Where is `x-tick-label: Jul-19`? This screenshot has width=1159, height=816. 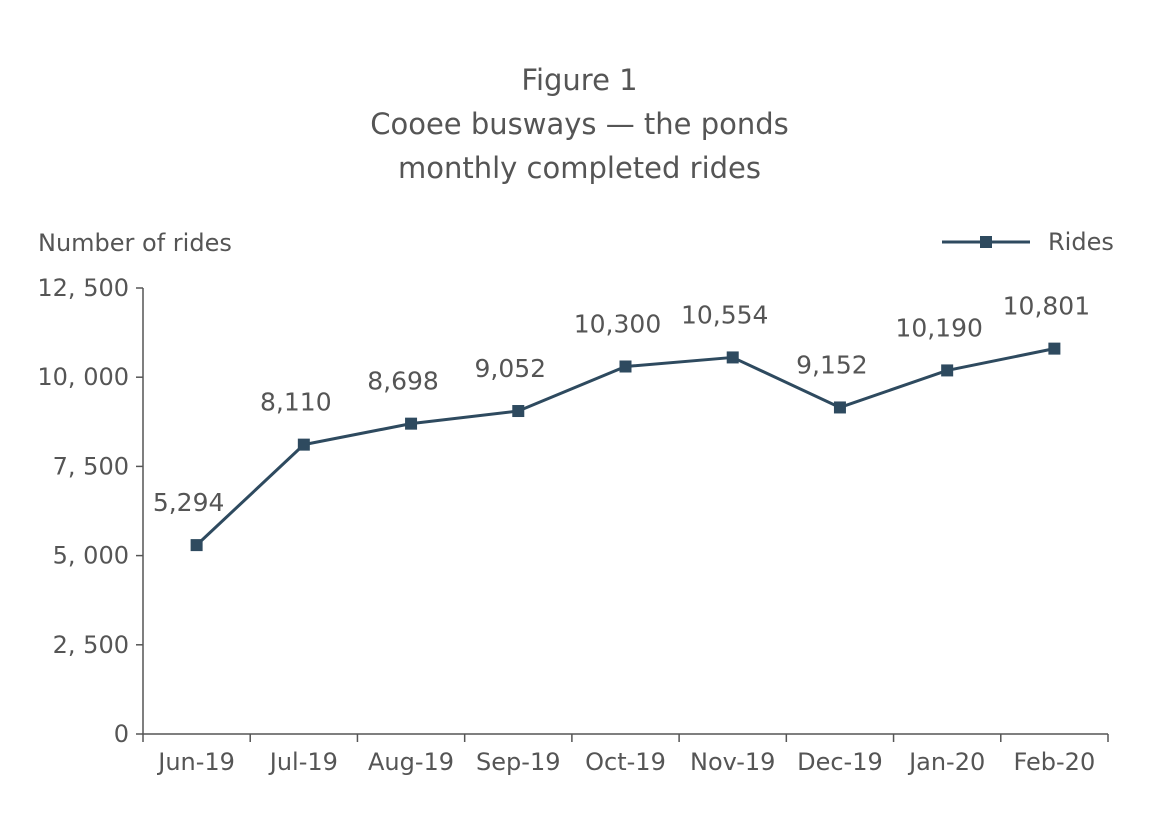 x-tick-label: Jul-19 is located at coordinates (303, 762).